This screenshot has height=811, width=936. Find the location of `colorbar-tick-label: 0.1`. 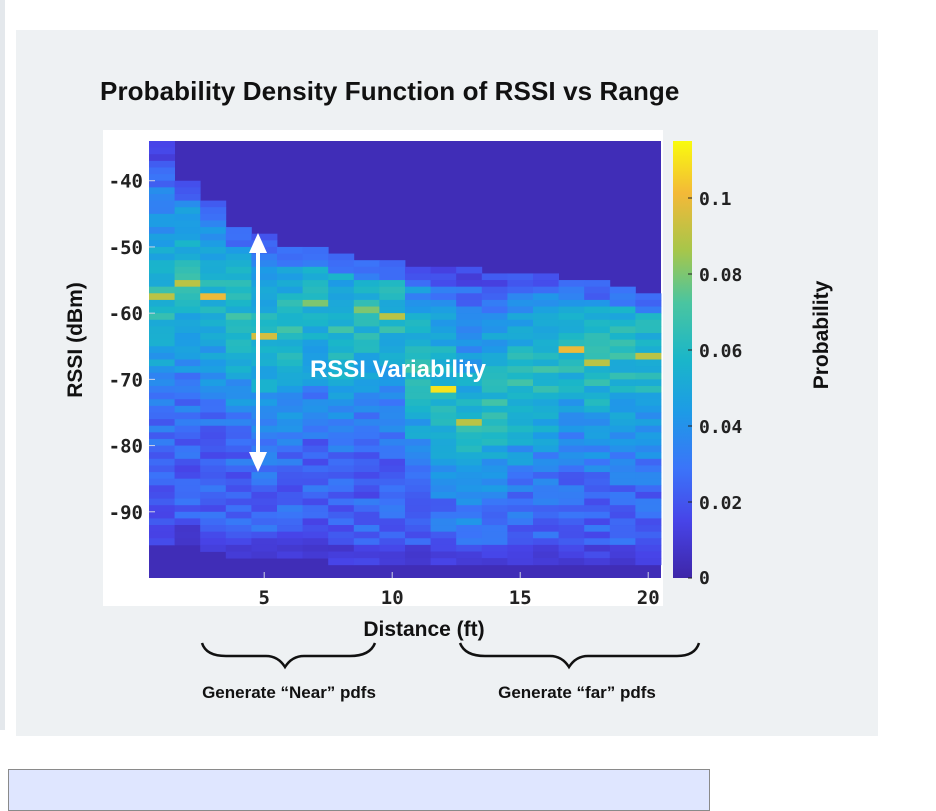

colorbar-tick-label: 0.1 is located at coordinates (715, 199).